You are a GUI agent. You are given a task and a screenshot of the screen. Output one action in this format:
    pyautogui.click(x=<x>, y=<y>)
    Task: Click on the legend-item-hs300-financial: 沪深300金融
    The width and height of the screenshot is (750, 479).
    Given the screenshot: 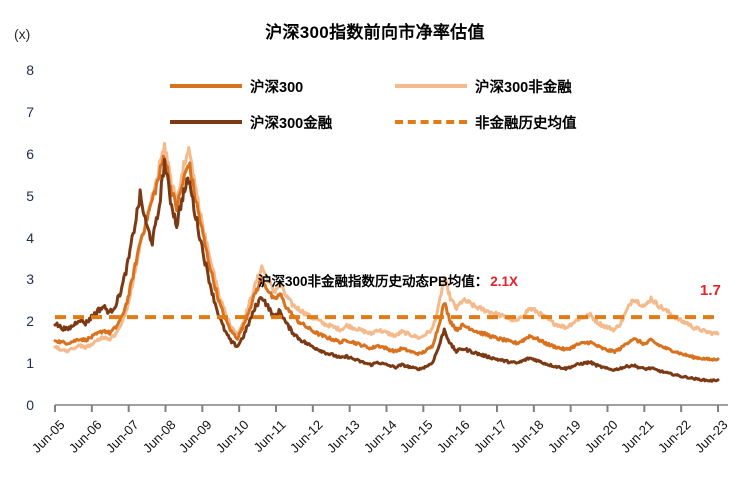 What is the action you would take?
    pyautogui.click(x=282, y=122)
    